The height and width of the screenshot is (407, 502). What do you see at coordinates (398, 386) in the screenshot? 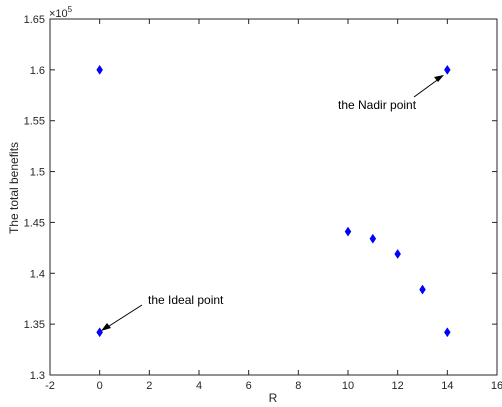
I see `x-tick-label: 12` at bounding box center [398, 386].